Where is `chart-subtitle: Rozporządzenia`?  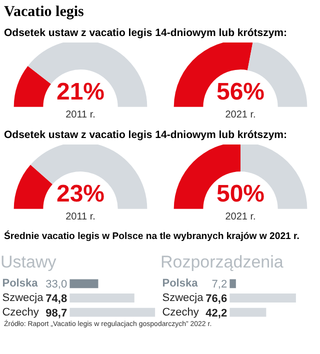 chart-subtitle: Rozporządzenia is located at coordinates (222, 262).